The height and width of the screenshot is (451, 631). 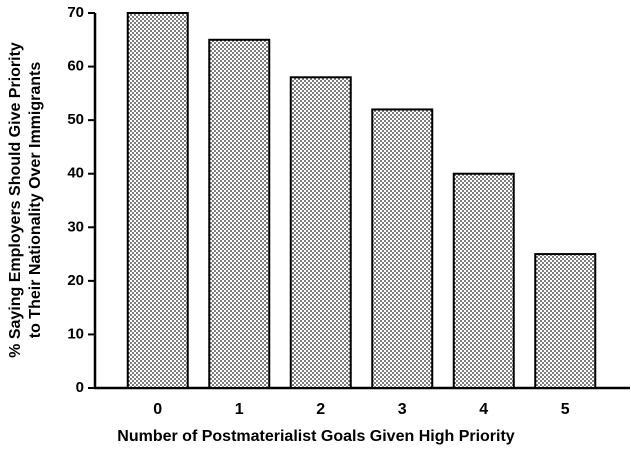 I want to click on y-tick-label: 60, so click(x=75, y=66).